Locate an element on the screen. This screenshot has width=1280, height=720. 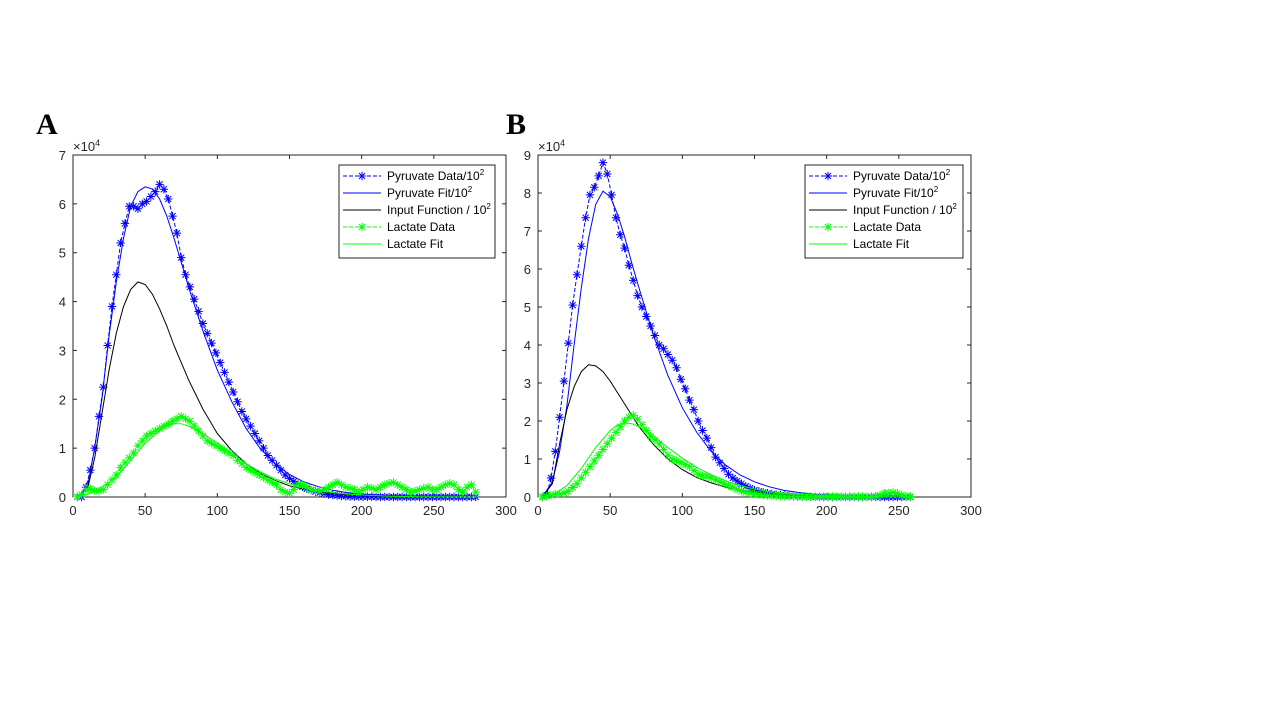
y-tick-label: 7 is located at coordinates (62, 155).